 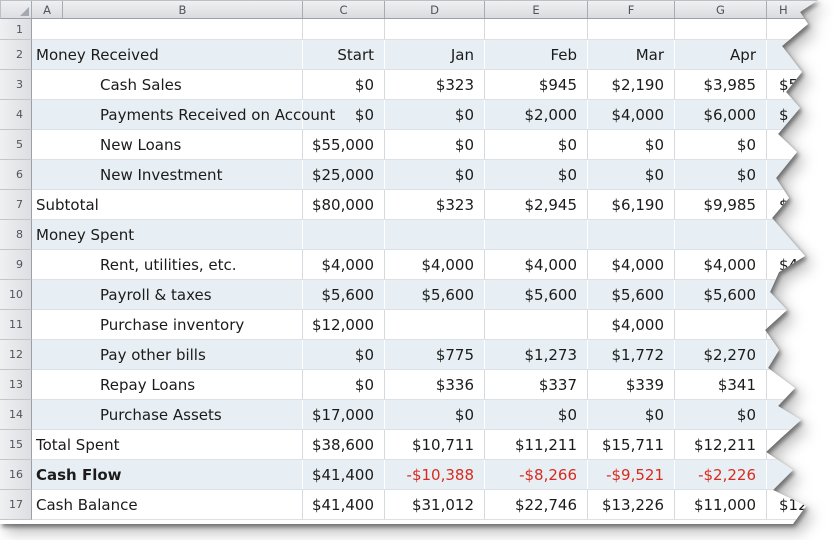 I want to click on row-header: 15, so click(x=16, y=445).